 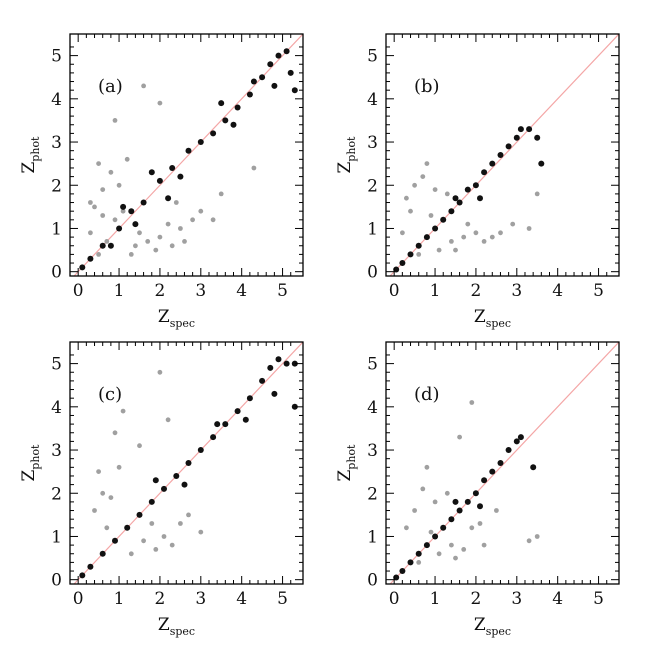 What do you see at coordinates (110, 86) in the screenshot?
I see `panel-label: (a)` at bounding box center [110, 86].